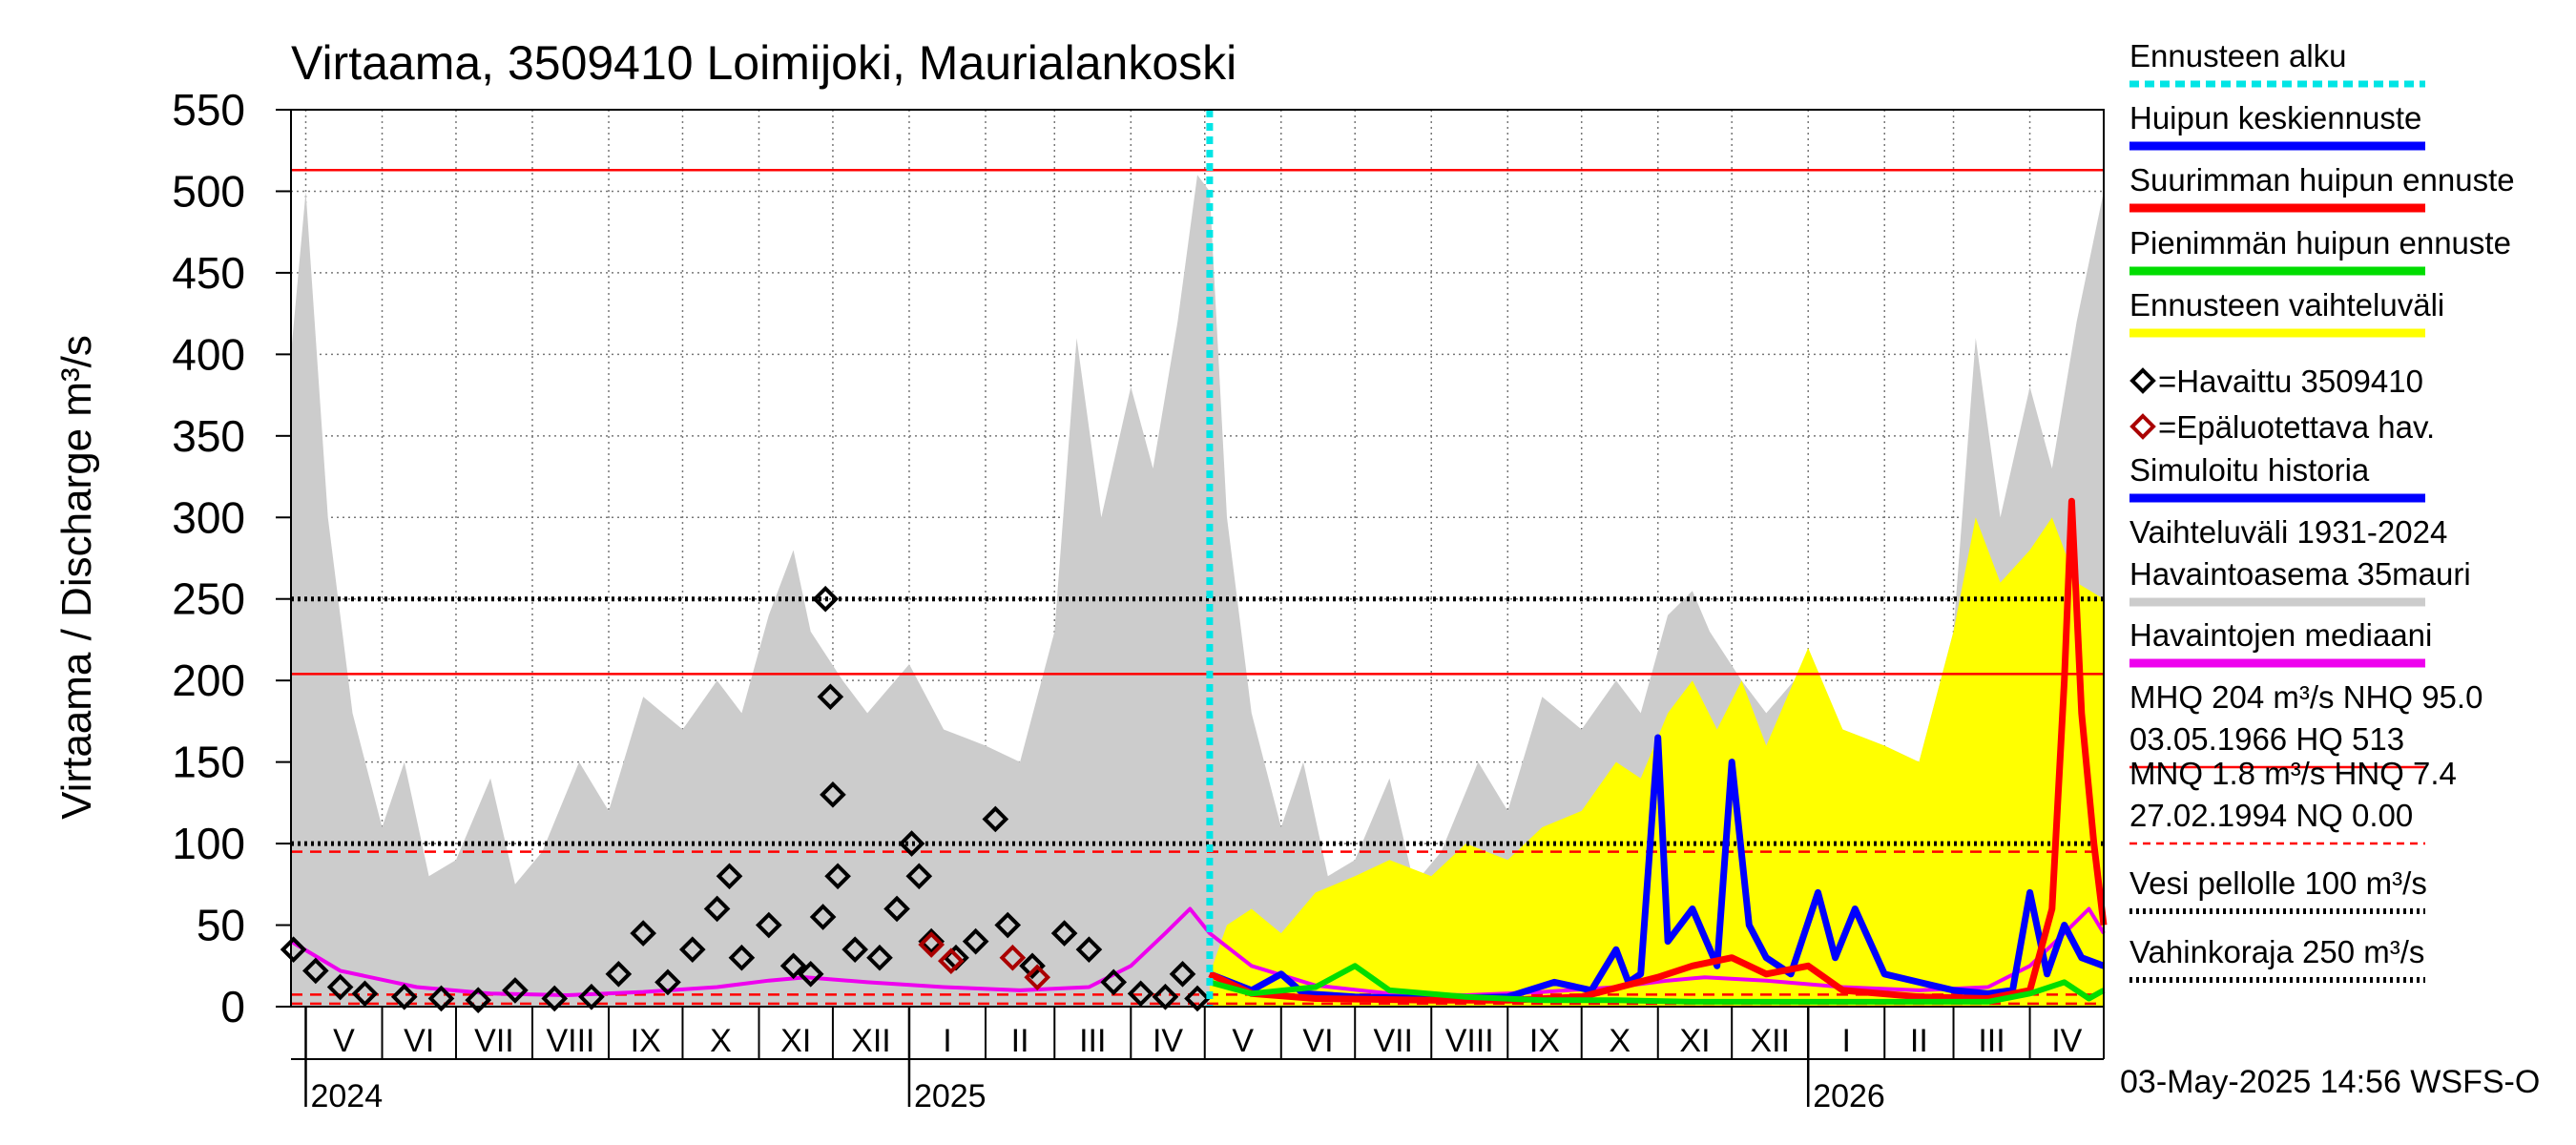 This screenshot has height=1145, width=2576. What do you see at coordinates (208, 517) in the screenshot?
I see `y-tick-label: 300` at bounding box center [208, 517].